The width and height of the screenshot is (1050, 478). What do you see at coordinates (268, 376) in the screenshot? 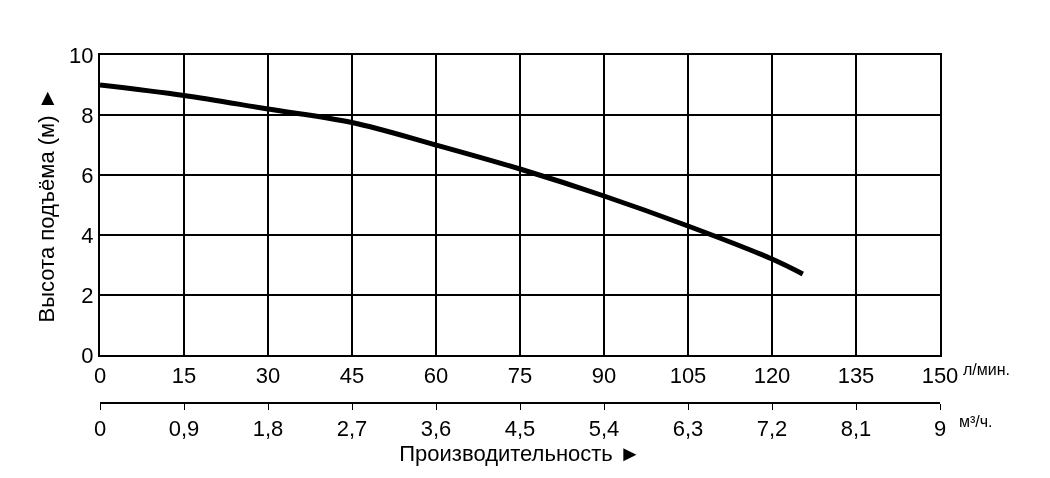
I see `x-tick-label: 30` at bounding box center [268, 376].